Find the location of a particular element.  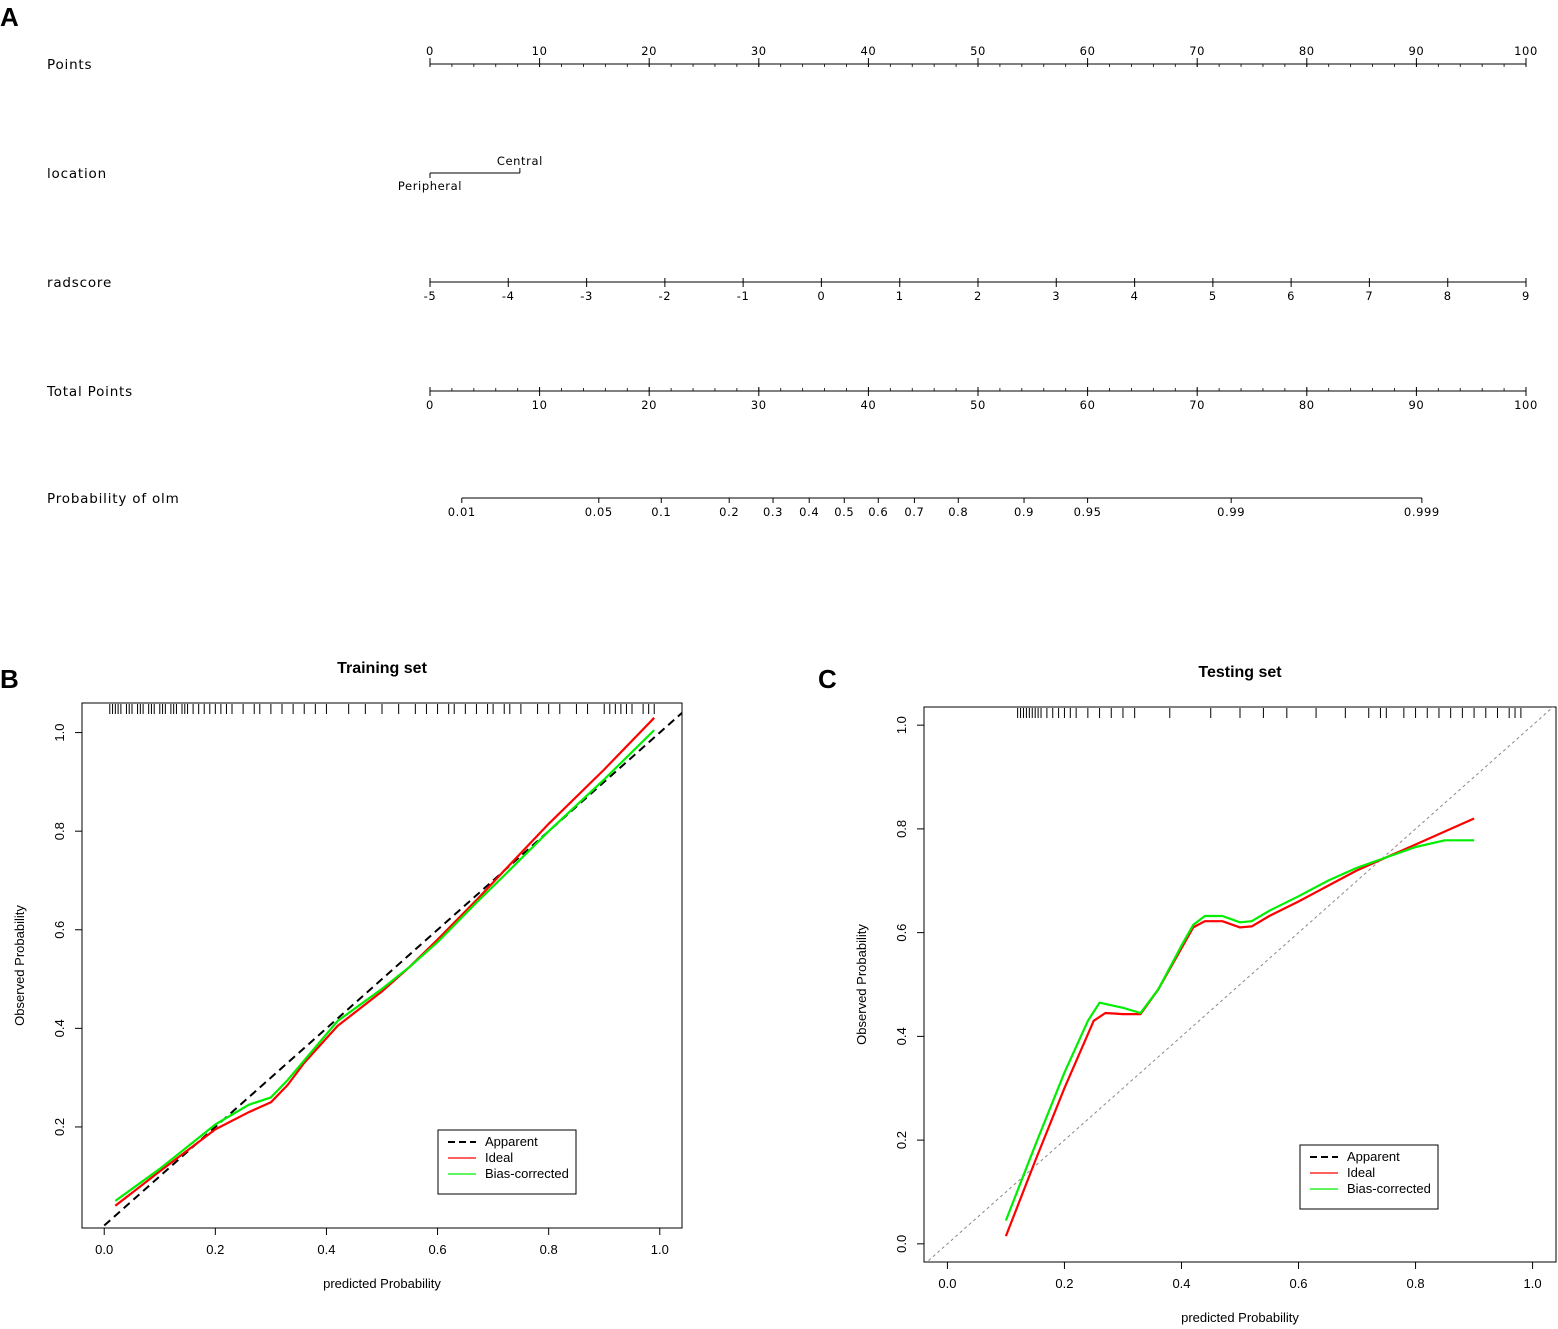

nomogram-tick-label: 0.5 is located at coordinates (844, 512).